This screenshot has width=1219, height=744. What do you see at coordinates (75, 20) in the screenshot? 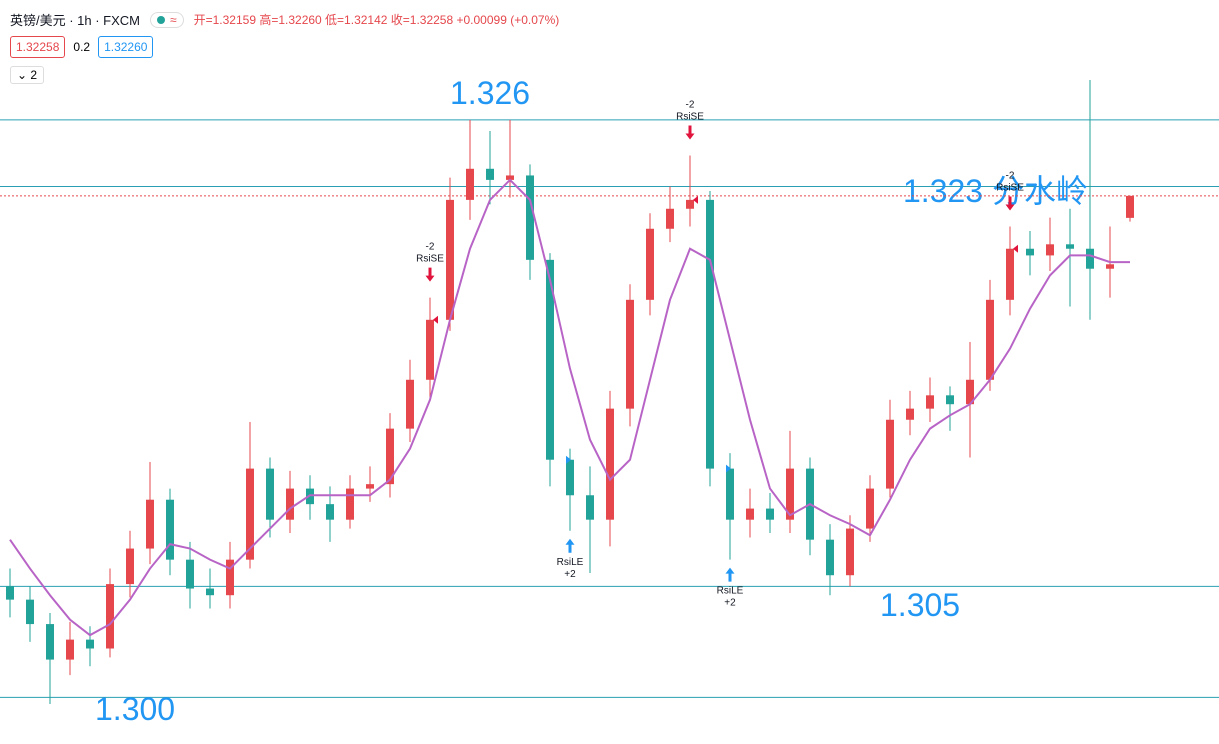
I see `symbol: 英镑/美元 · 1h · FXCM` at bounding box center [75, 20].